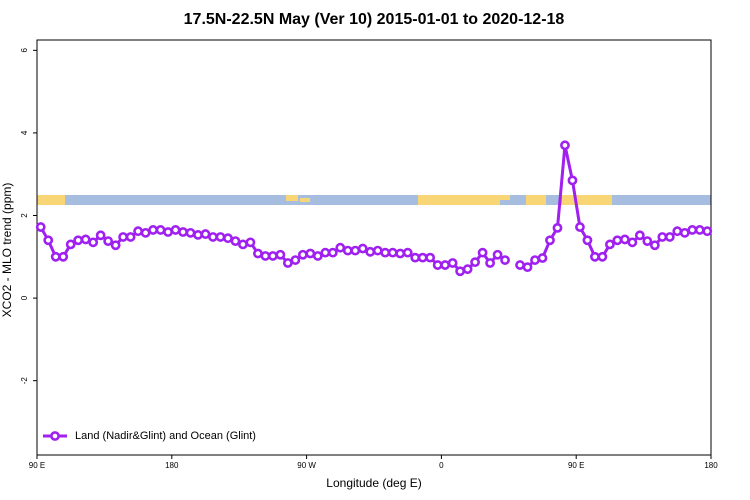 Image resolution: width=750 pixels, height=500 pixels. Describe the element at coordinates (374, 200) in the screenshot. I see `land-ocean-band` at that location.